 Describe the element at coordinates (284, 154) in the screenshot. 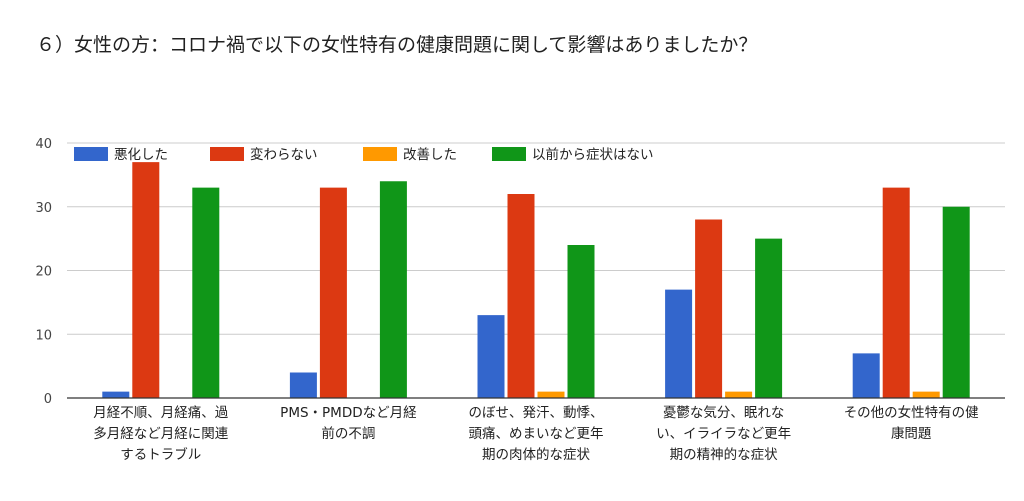

I see `legend-label-2: 変わらない` at that location.